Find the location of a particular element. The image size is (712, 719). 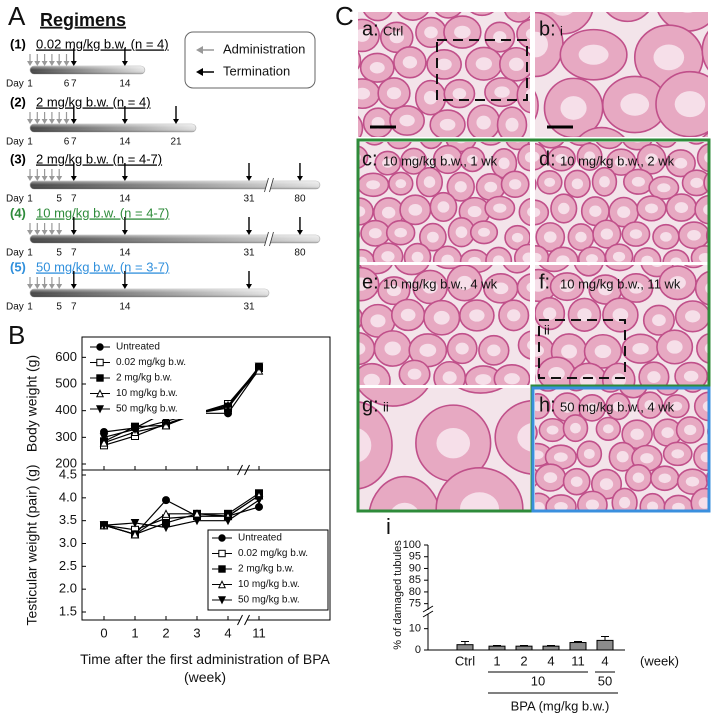

legend-label: 50 mg/kg b.w. is located at coordinates (147, 409).